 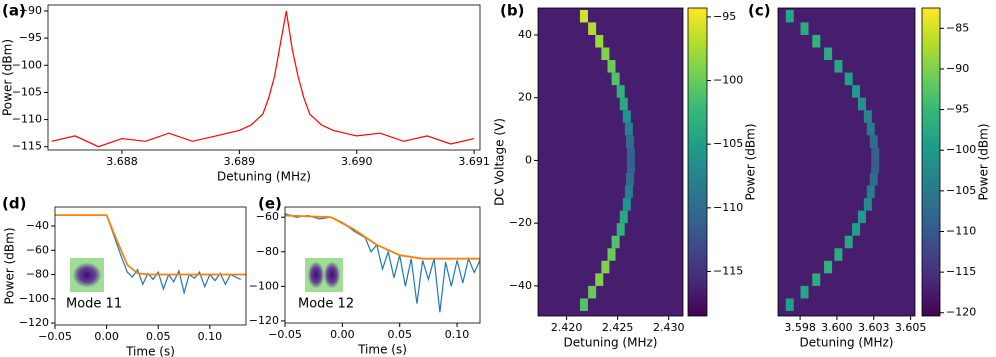 What do you see at coordinates (326, 304) in the screenshot?
I see `annotation: Mode 12` at bounding box center [326, 304].